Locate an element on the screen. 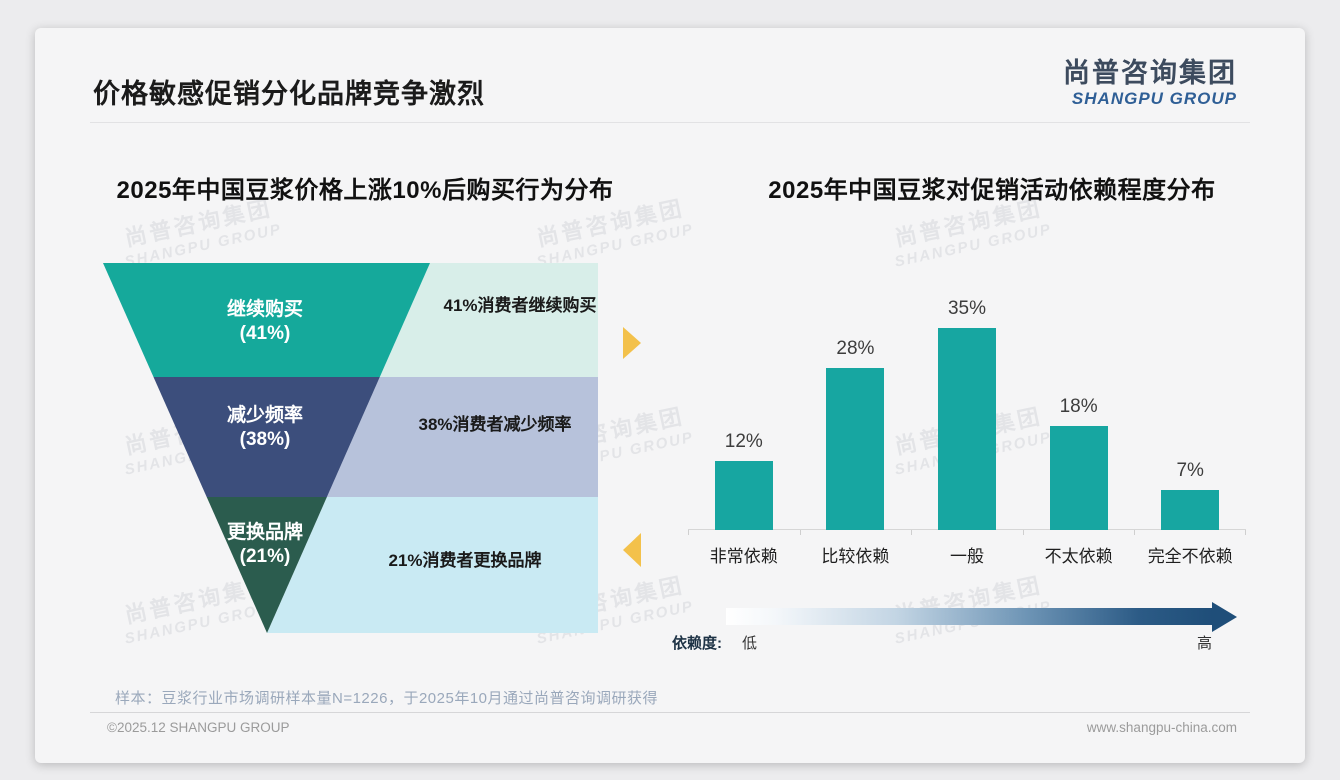 The width and height of the screenshot is (1340, 780). funnel-segment-label: 继续购买 is located at coordinates (265, 308).